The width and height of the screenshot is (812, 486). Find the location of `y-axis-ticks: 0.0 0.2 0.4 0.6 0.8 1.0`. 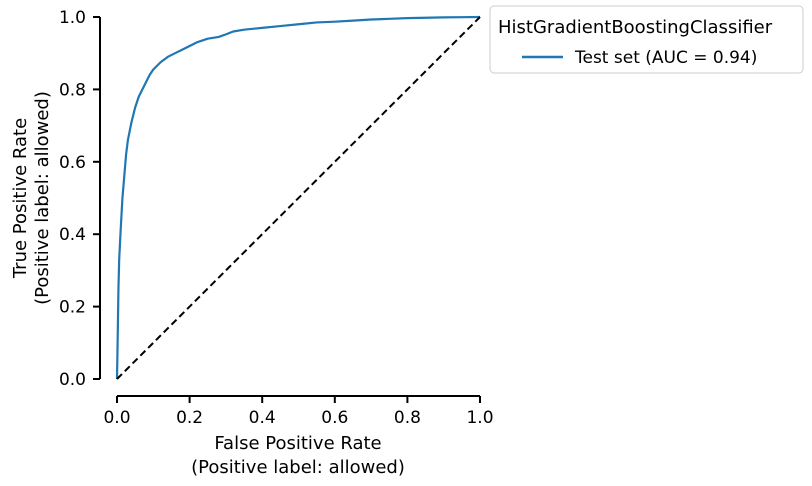

y-axis-ticks: 0.0 0.2 0.4 0.6 0.8 1.0 is located at coordinates (79, 199).